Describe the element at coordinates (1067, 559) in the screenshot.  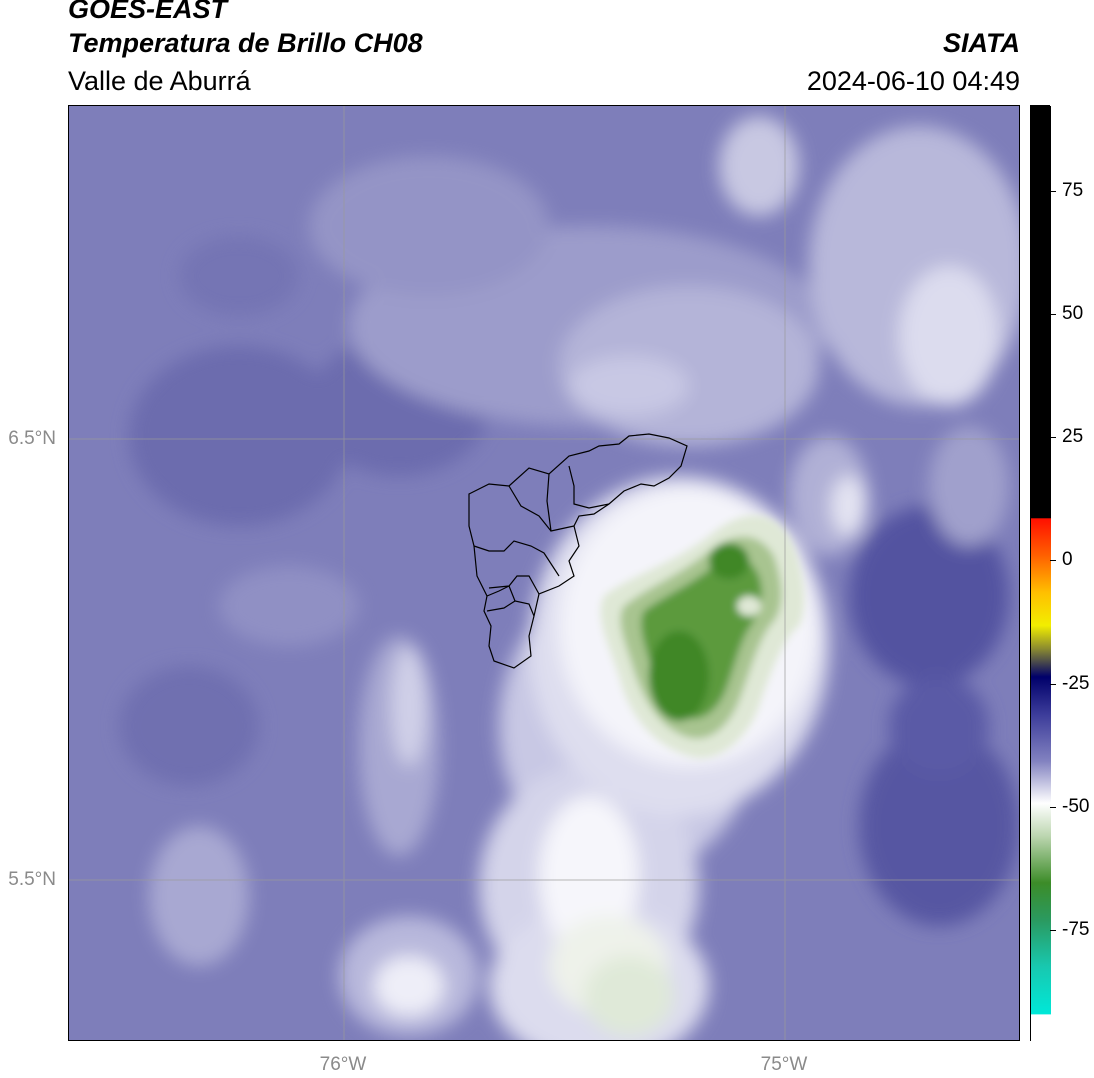
I see `colorbar-label-0: 0` at that location.